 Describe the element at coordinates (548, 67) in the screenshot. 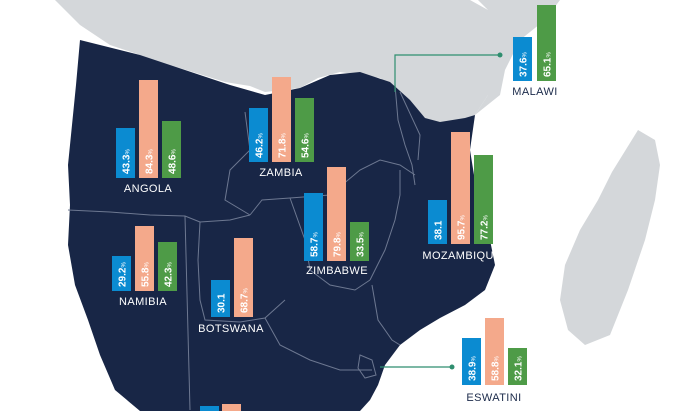

I see `bar-malawi-2-value: 65.1` at that location.